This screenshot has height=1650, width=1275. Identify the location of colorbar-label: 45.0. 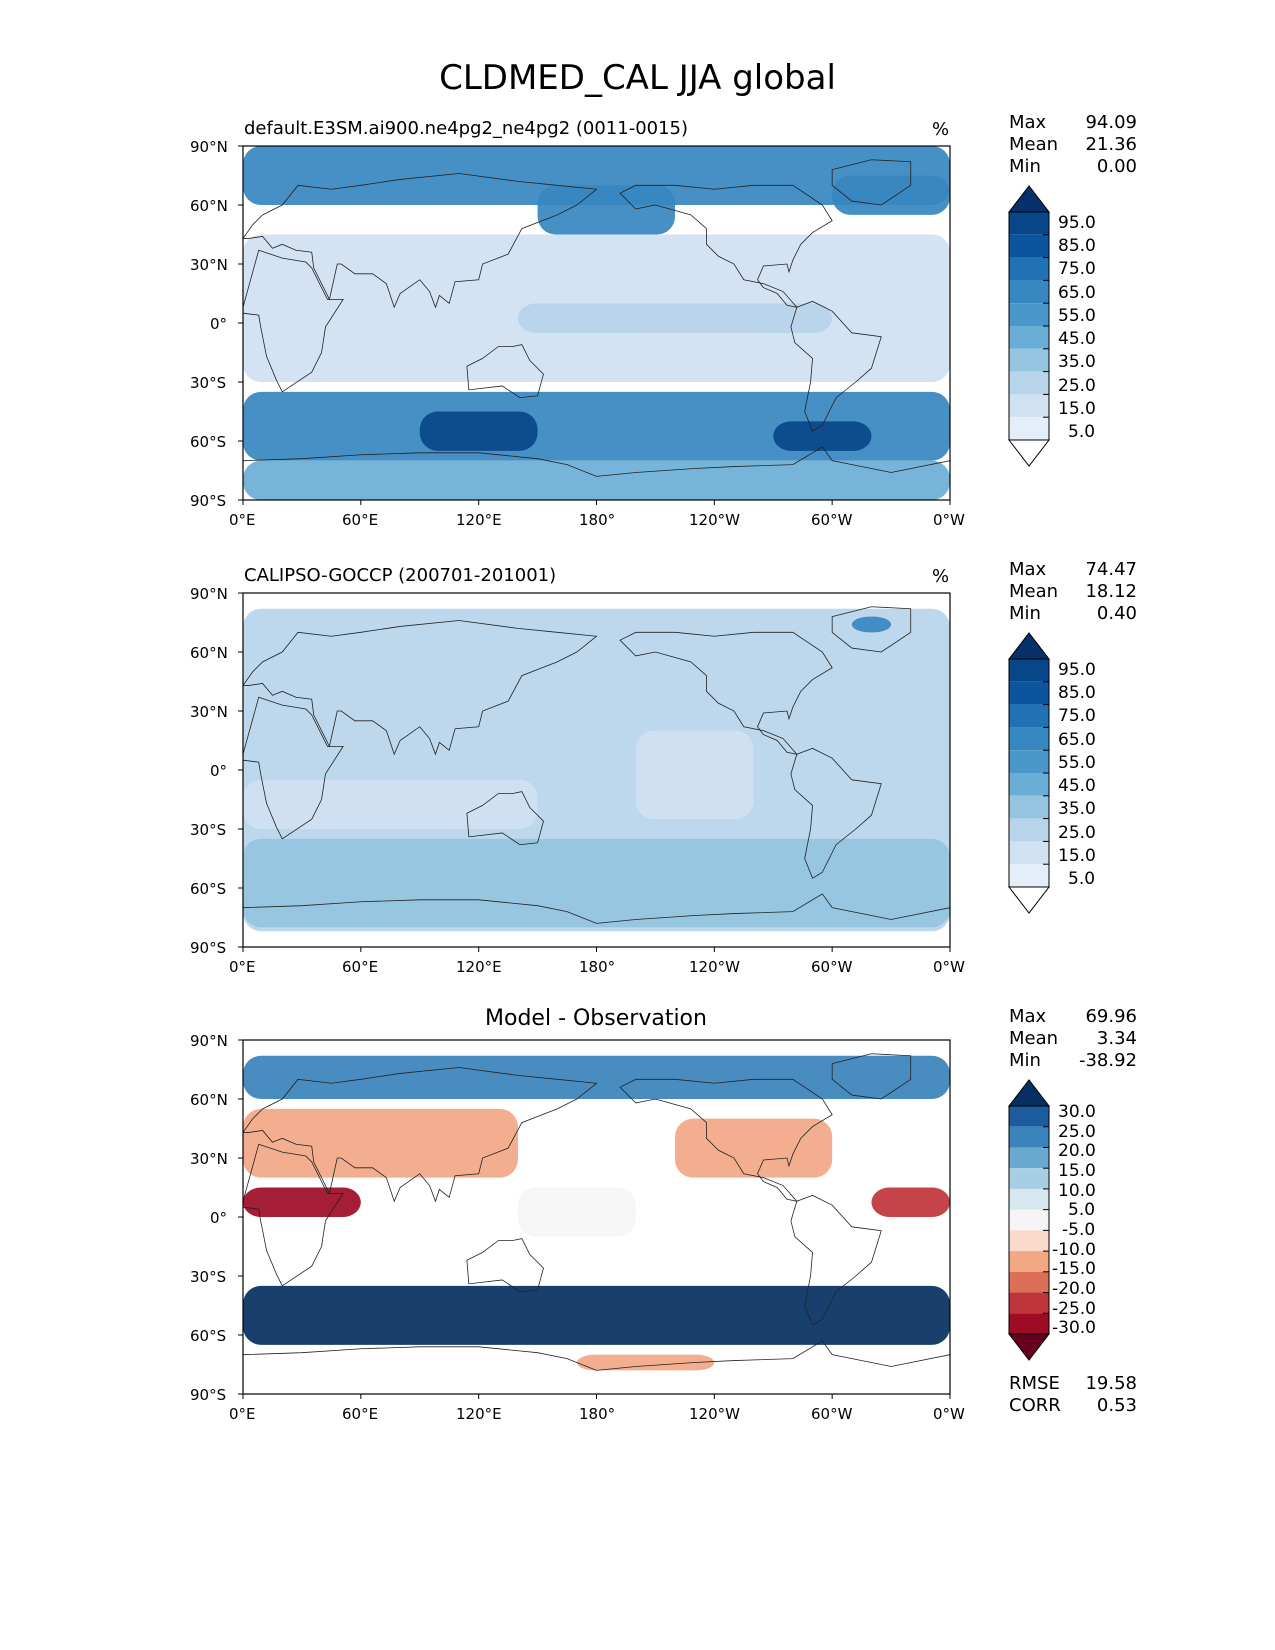
(1077, 339).